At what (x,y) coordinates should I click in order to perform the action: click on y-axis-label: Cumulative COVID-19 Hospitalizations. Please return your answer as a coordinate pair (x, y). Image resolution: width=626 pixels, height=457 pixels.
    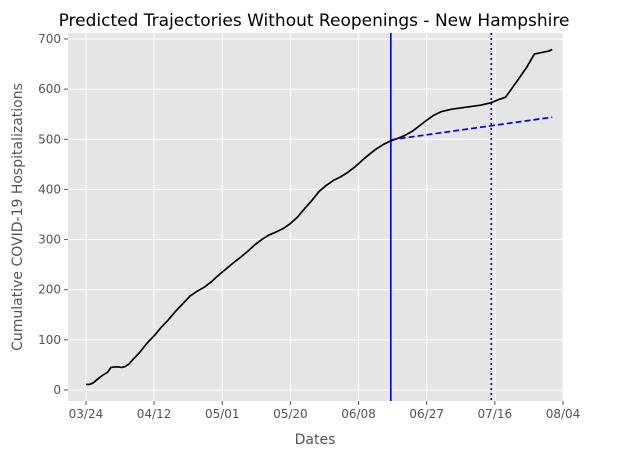
    Looking at the image, I should click on (18, 217).